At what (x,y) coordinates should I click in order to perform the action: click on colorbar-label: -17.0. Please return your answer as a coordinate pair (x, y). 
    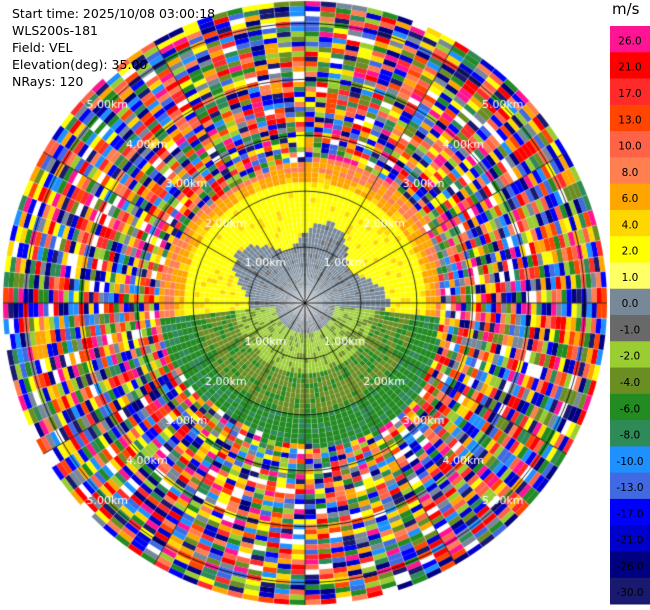
    Looking at the image, I should click on (629, 514).